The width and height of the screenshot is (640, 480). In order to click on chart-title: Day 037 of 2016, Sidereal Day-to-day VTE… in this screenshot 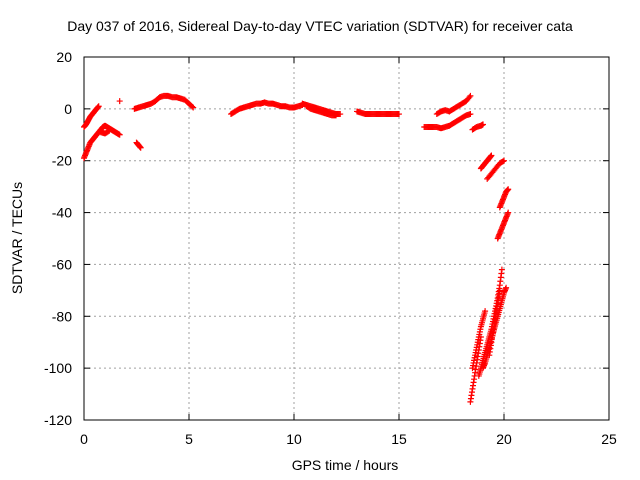, I will do `click(320, 26)`.